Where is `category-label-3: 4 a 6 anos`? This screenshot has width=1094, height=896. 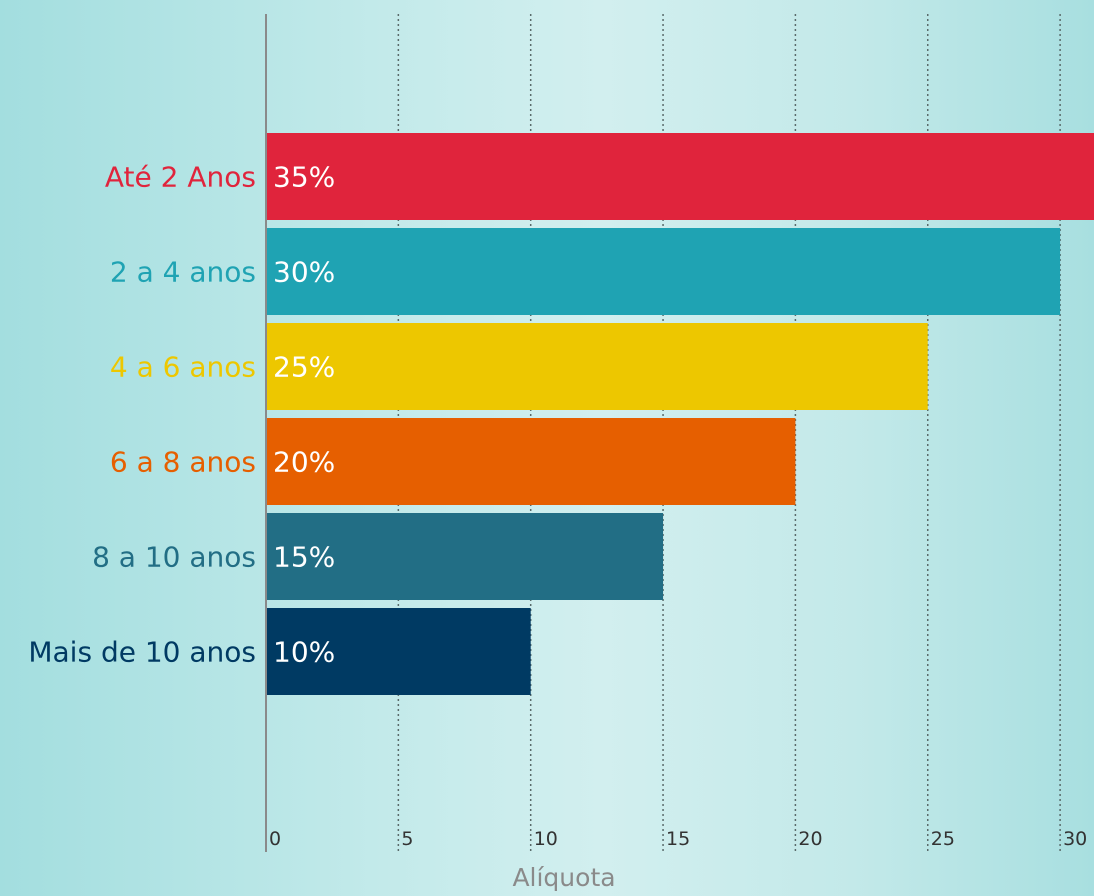
category-label-3: 4 a 6 anos is located at coordinates (183, 367).